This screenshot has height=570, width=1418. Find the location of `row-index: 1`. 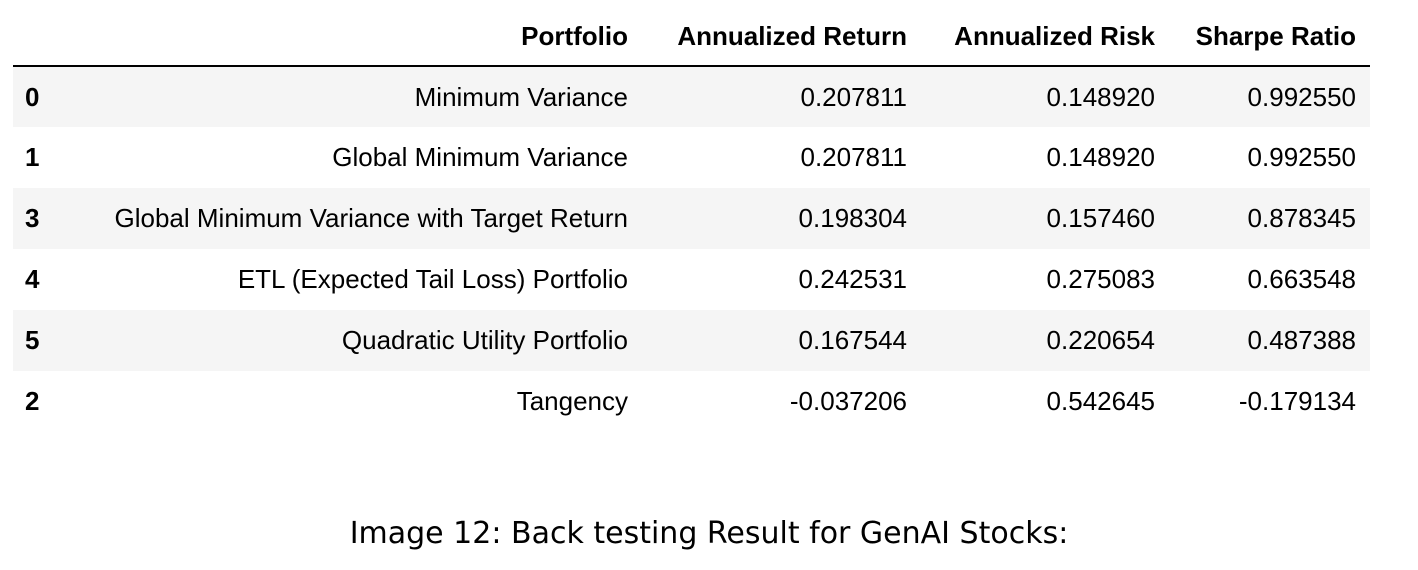

row-index: 1 is located at coordinates (32, 157).